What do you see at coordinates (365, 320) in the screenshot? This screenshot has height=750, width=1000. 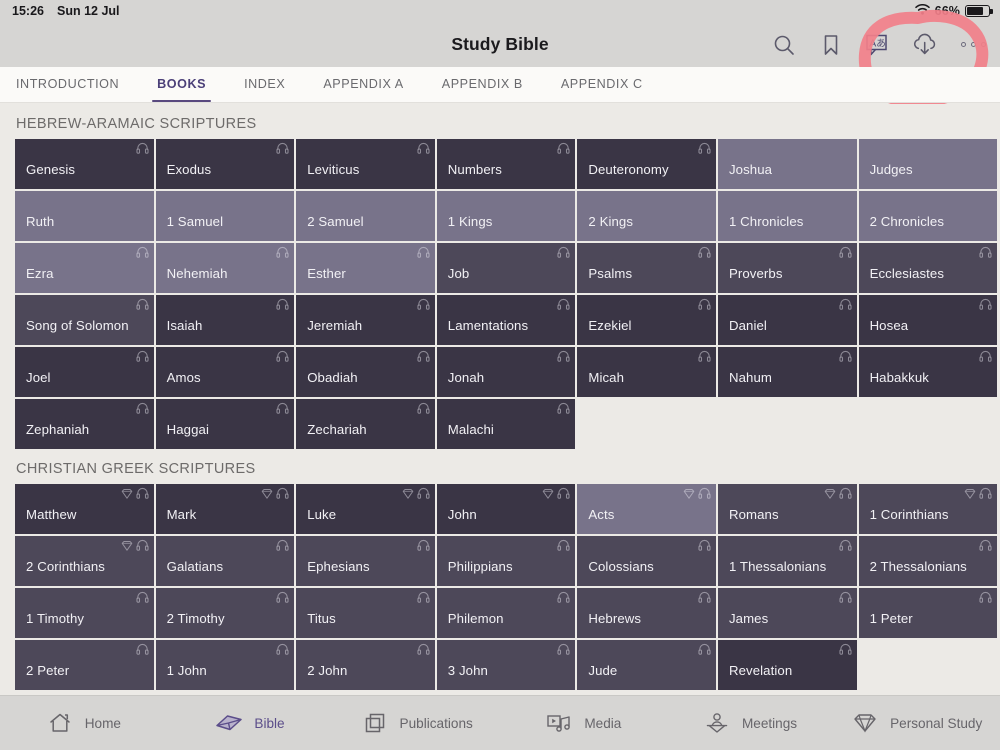 I see `book-tile: Jeremiah` at bounding box center [365, 320].